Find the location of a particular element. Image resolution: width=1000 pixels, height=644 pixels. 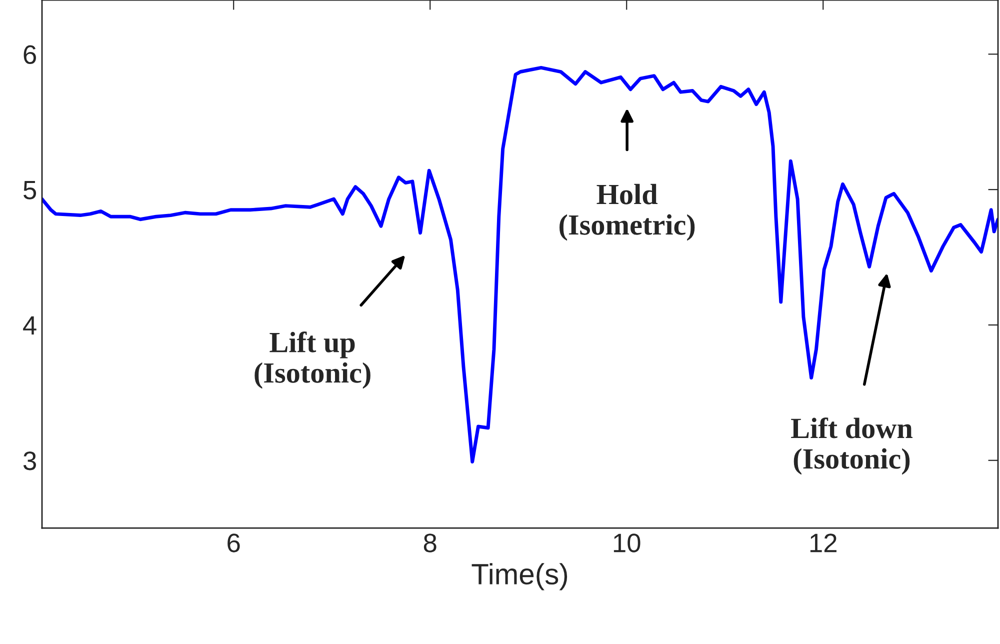

y-tick-label: 6 is located at coordinates (30, 54).